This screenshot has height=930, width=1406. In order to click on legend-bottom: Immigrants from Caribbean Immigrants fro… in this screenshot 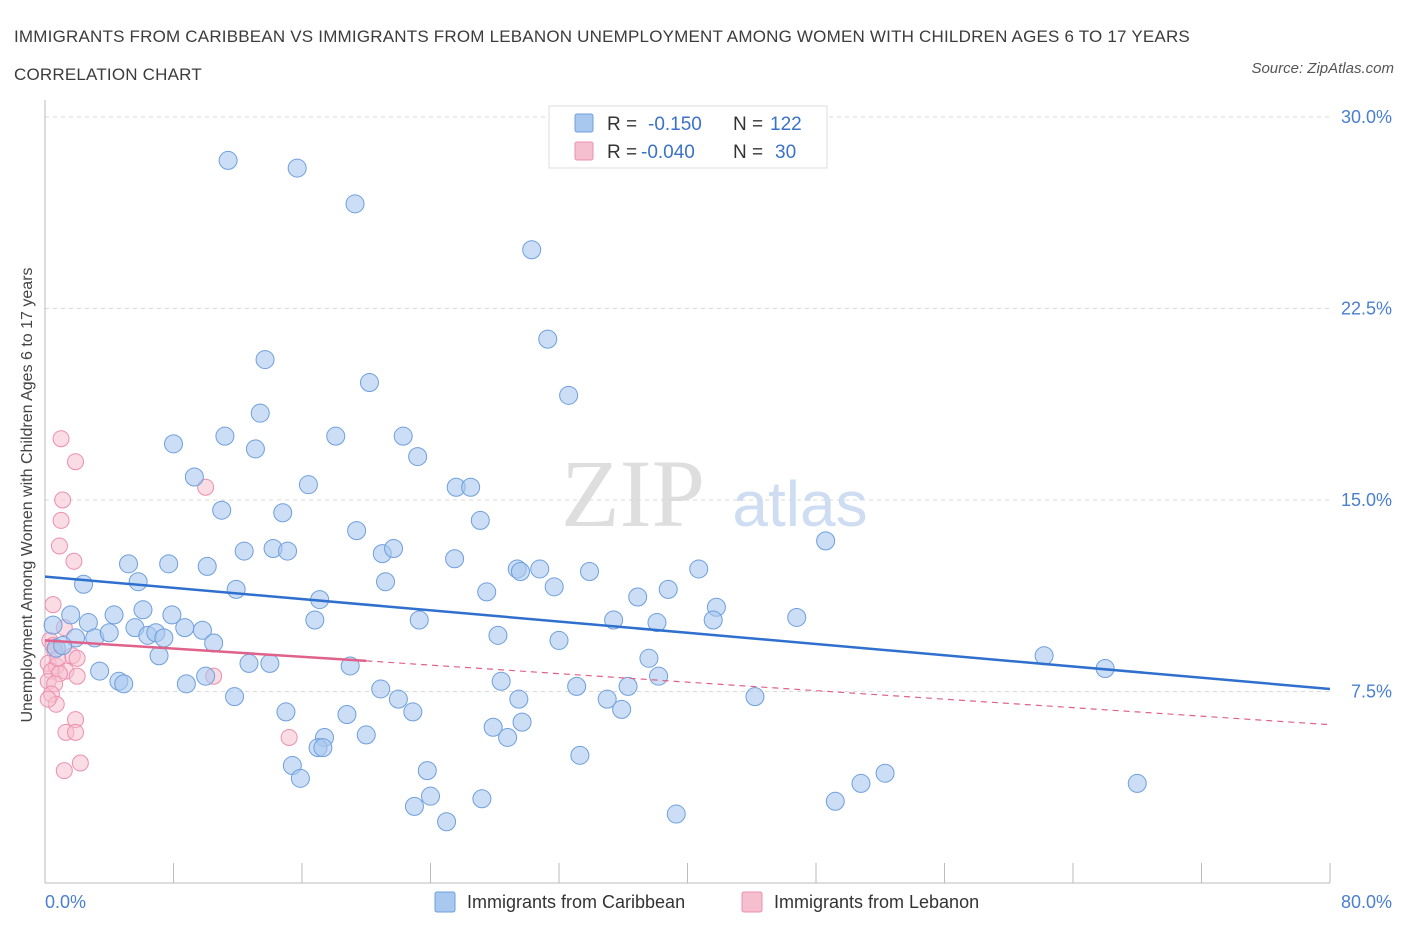, I will do `click(706, 902)`.